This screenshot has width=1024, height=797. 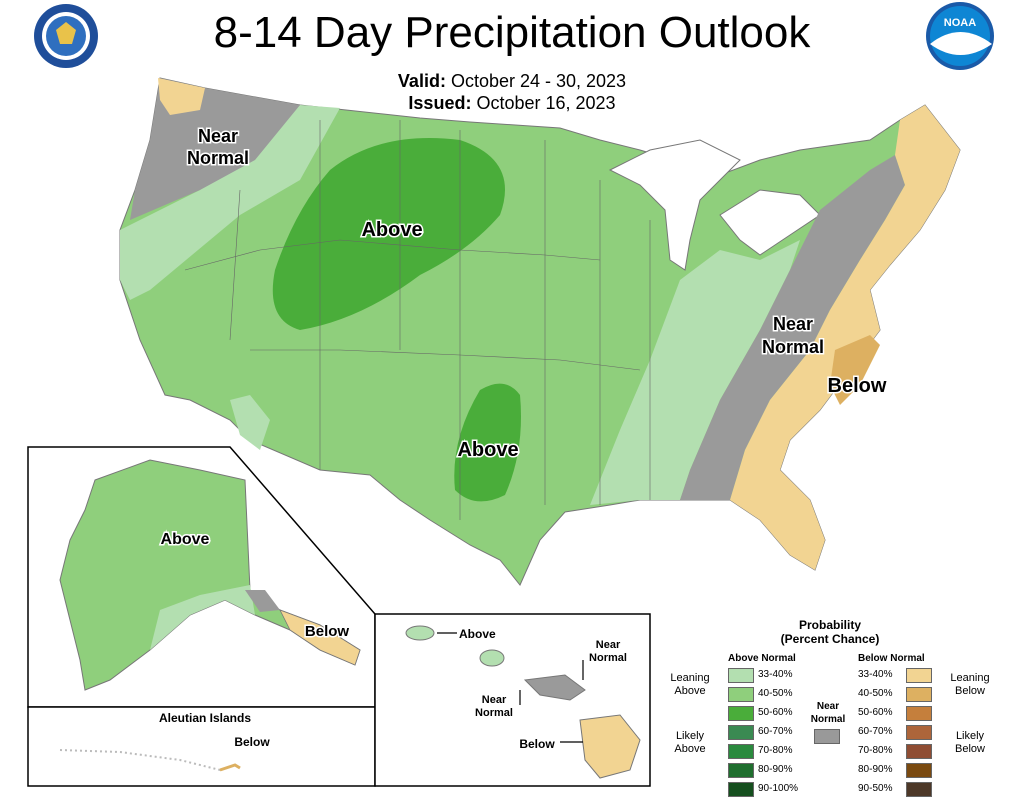 I want to click on legend-title-1: Probability, so click(x=829, y=625).